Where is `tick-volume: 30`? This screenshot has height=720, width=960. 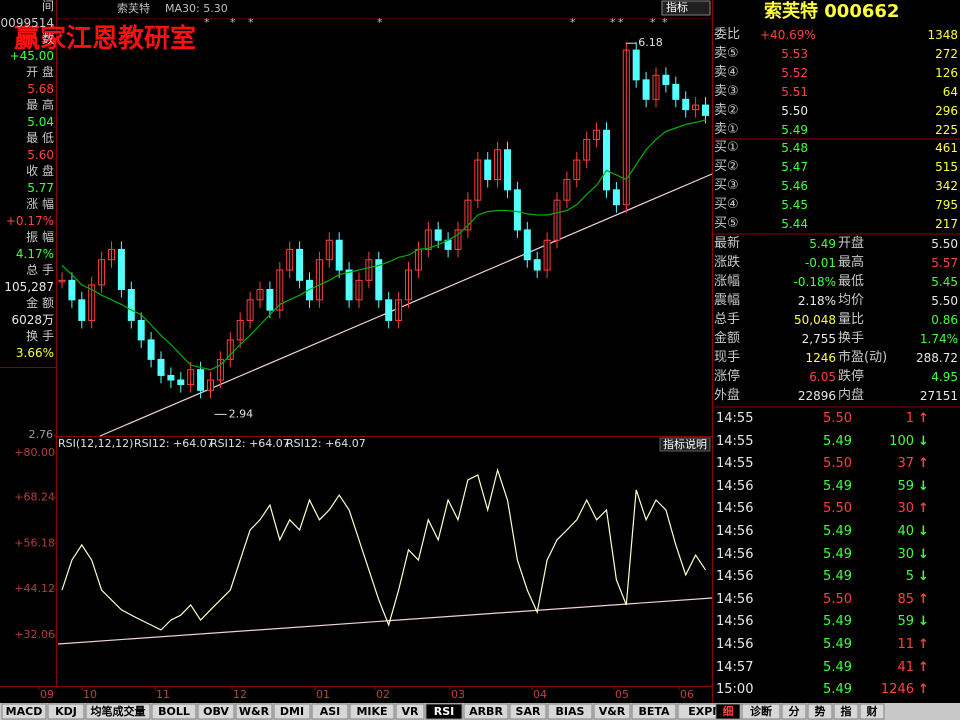
tick-volume: 30 is located at coordinates (905, 509).